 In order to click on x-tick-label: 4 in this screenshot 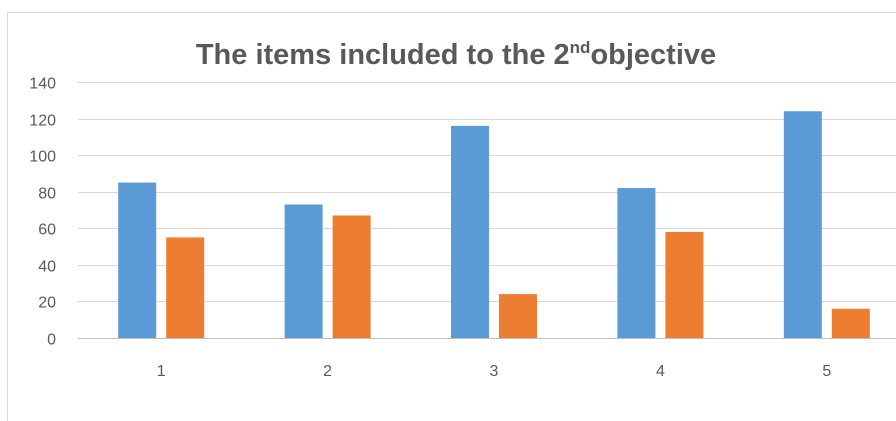, I will do `click(660, 371)`.